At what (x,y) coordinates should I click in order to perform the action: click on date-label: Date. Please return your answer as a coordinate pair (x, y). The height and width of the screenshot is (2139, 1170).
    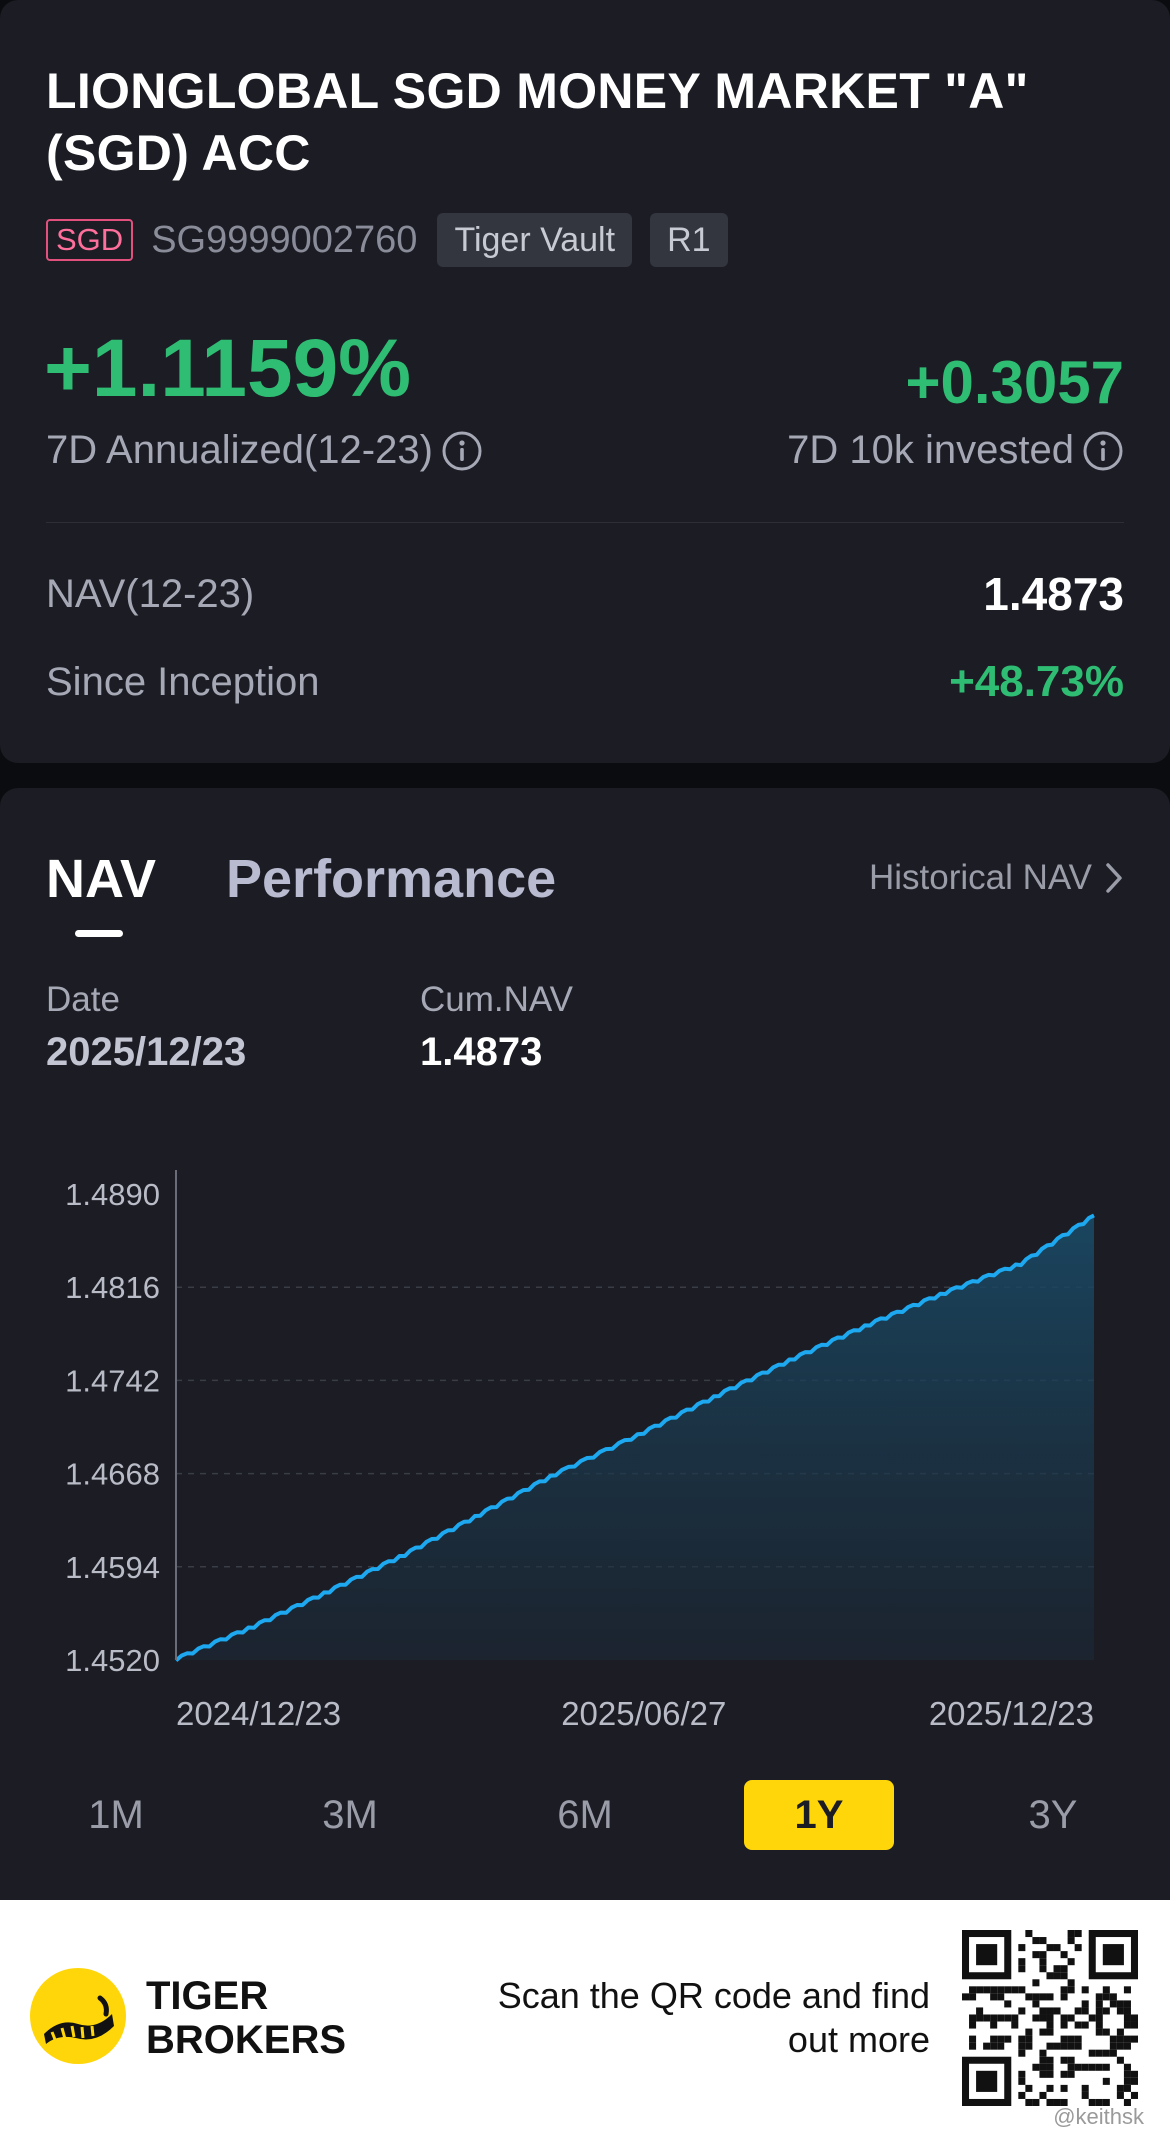
    Looking at the image, I should click on (83, 999).